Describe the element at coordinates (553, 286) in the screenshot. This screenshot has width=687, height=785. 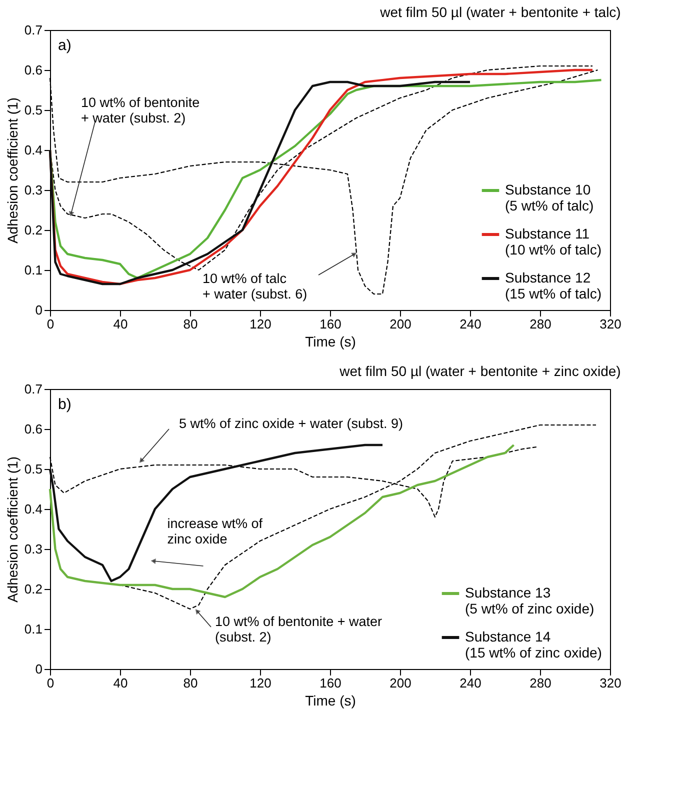
I see `legend-label: Substance 12 (15 wt% of talc)` at that location.